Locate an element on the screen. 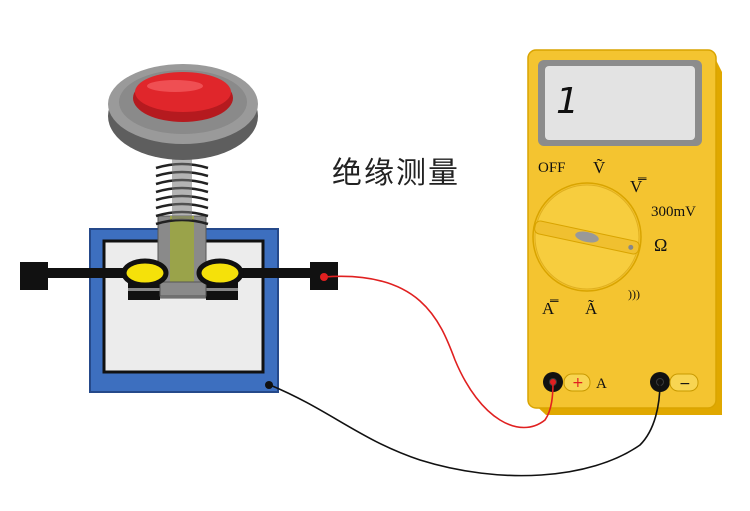 This screenshot has height=511, width=750. dial-label-ac-amps: Ã is located at coordinates (591, 308).